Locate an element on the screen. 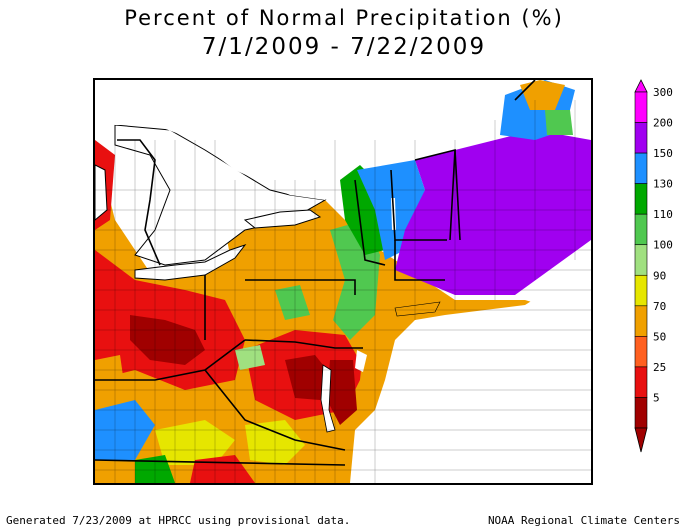  color-legend: 300 200 150 130 110 100 90 70 50 25 5 is located at coordinates (659, 268).